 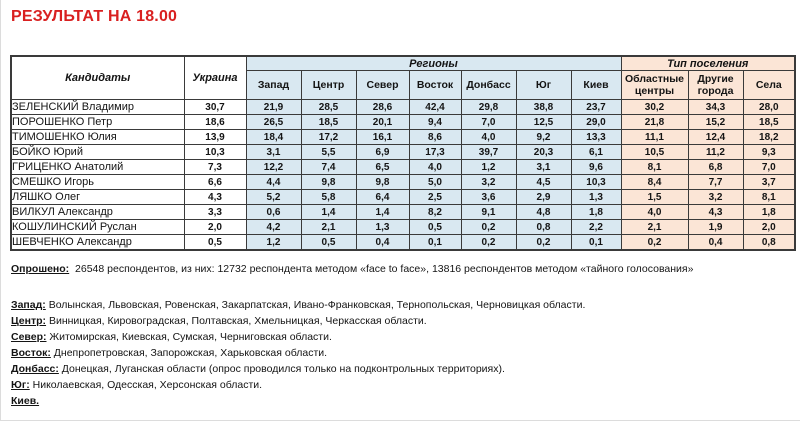 What do you see at coordinates (596, 197) in the screenshot?
I see `result-value: 1,3` at bounding box center [596, 197].